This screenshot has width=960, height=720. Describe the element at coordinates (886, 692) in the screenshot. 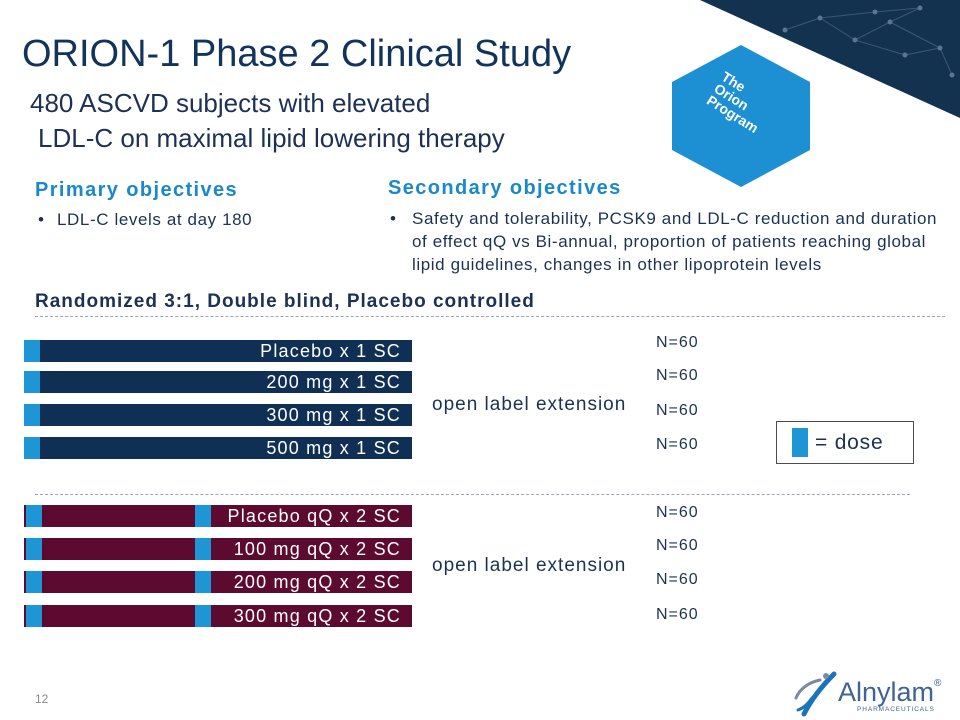

I see `alnylam-wordmark: Alnylam` at that location.